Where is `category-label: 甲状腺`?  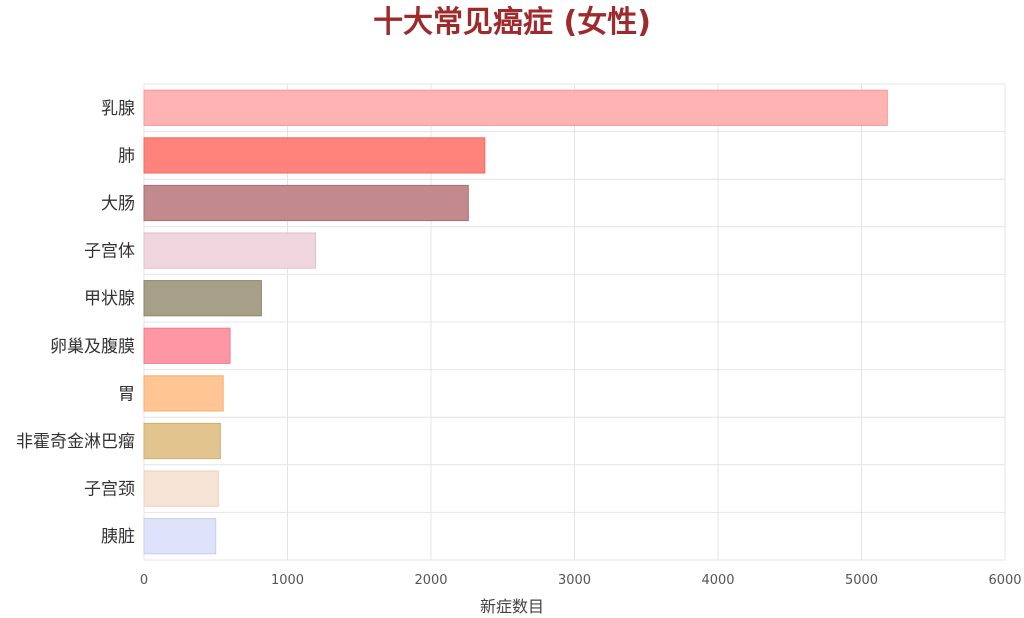 category-label: 甲状腺 is located at coordinates (109, 299).